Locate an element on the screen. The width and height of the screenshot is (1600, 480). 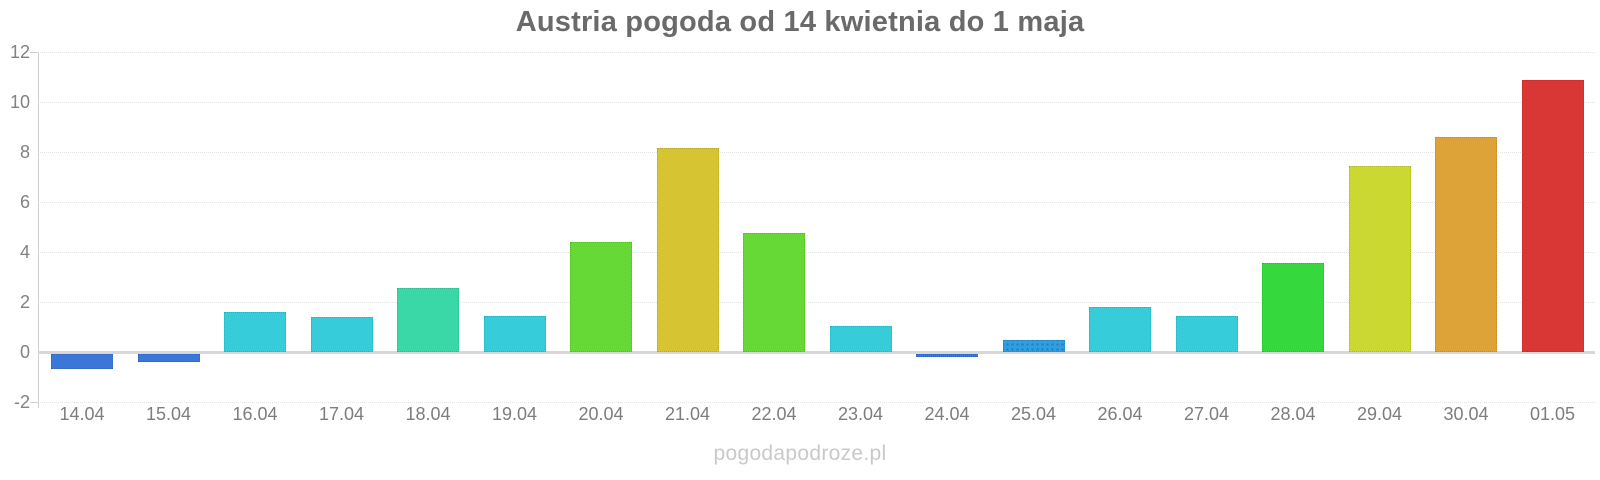
bar-21.04 is located at coordinates (687, 250).